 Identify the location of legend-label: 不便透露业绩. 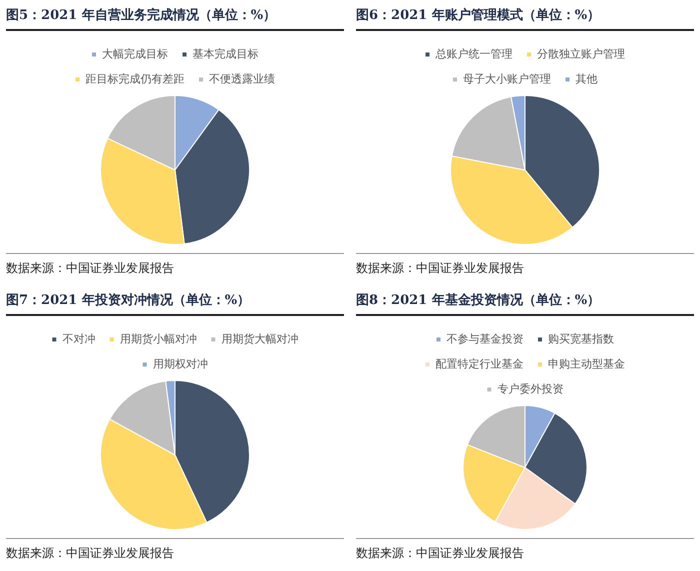
(242, 79).